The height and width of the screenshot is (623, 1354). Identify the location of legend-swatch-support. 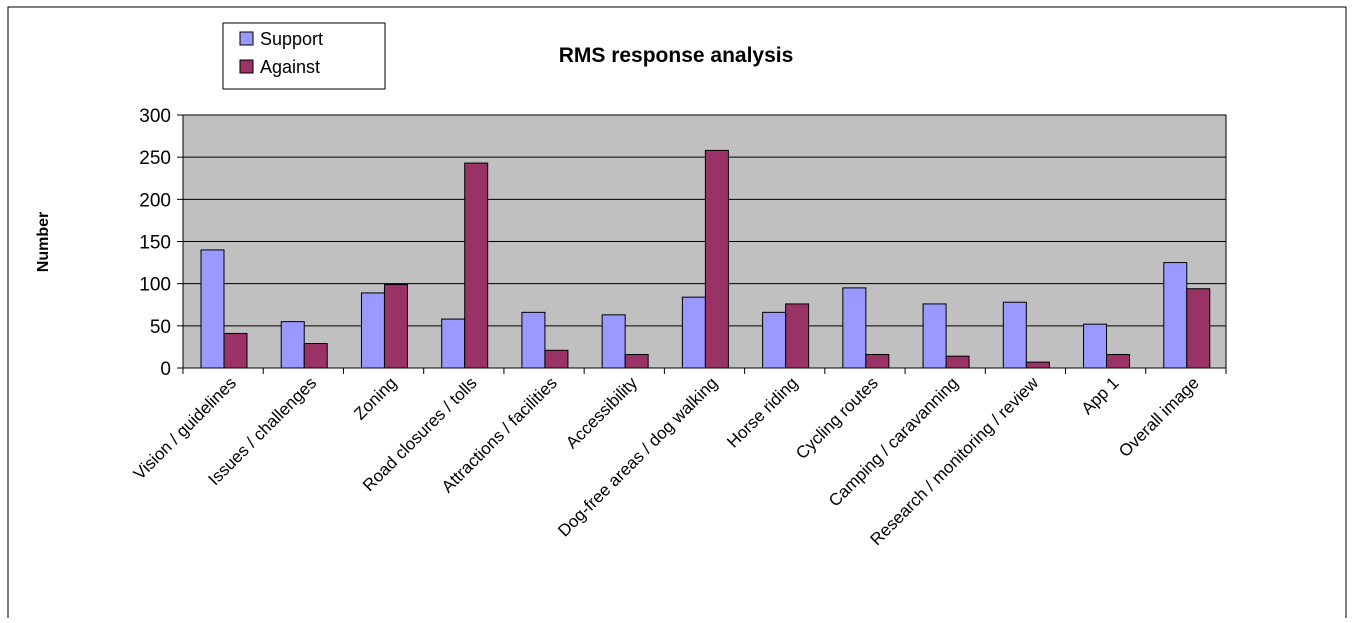
(246, 38).